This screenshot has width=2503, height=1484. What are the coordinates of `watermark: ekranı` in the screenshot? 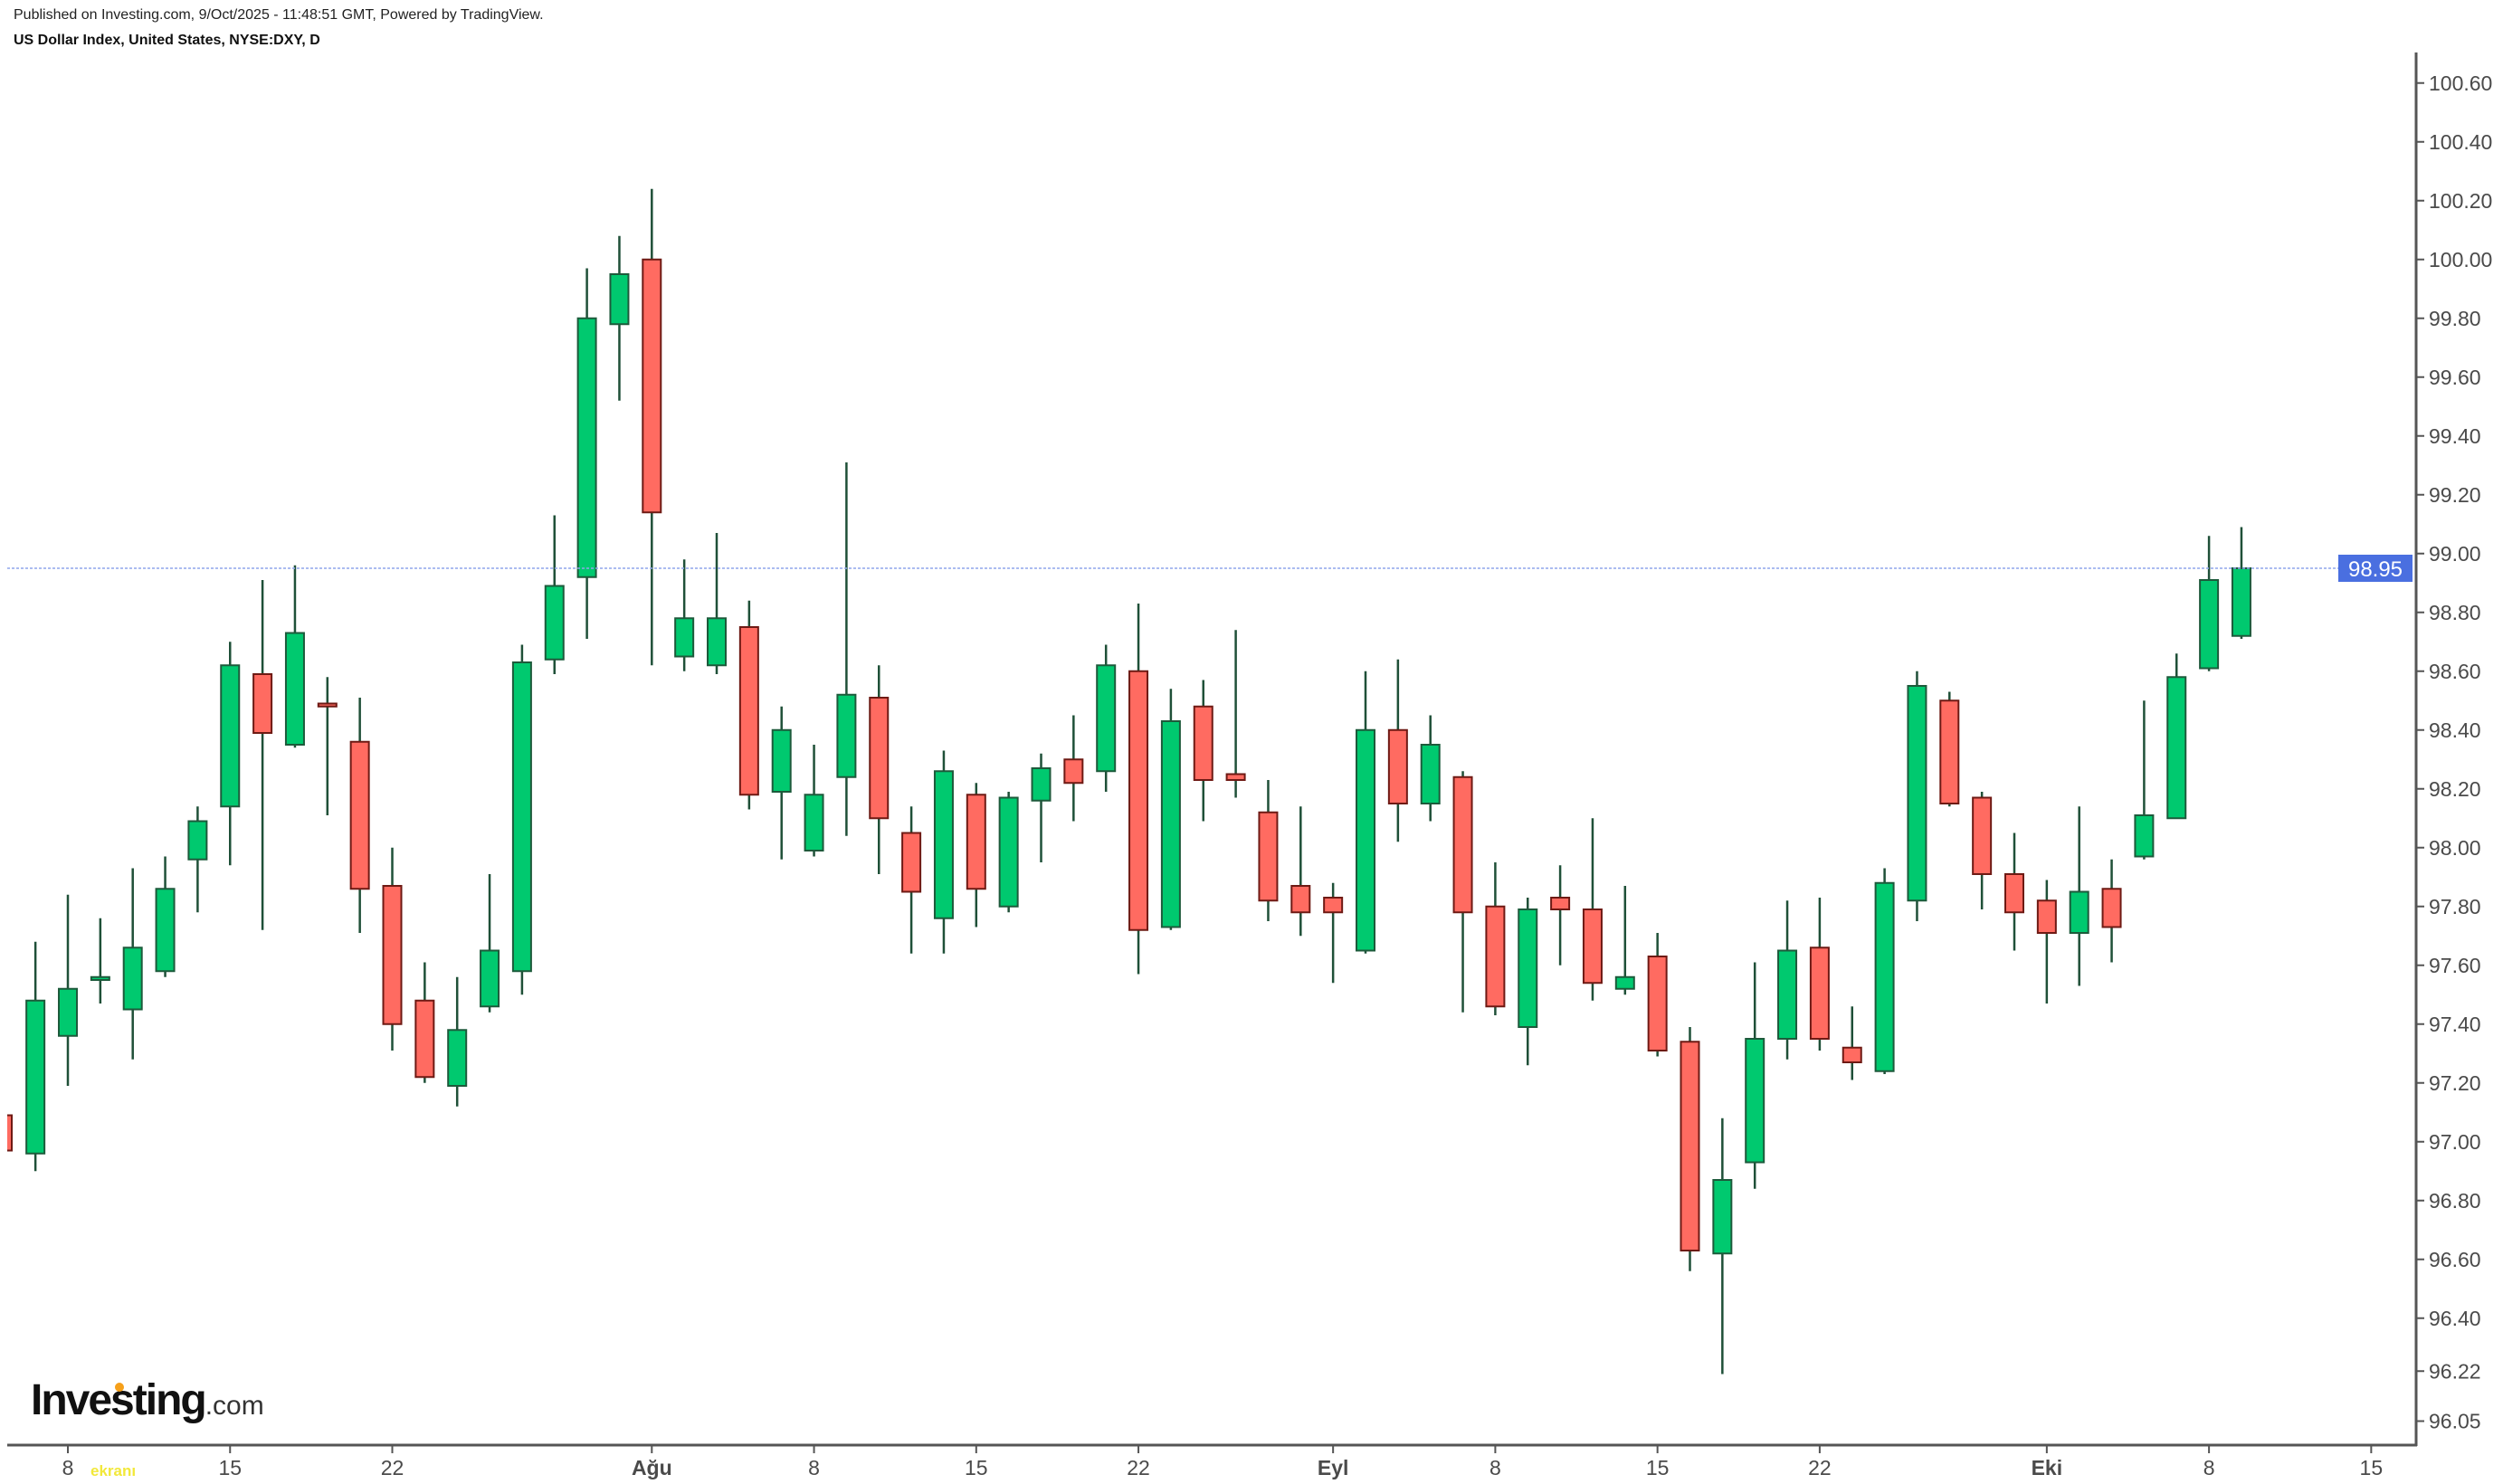 It's located at (113, 1470).